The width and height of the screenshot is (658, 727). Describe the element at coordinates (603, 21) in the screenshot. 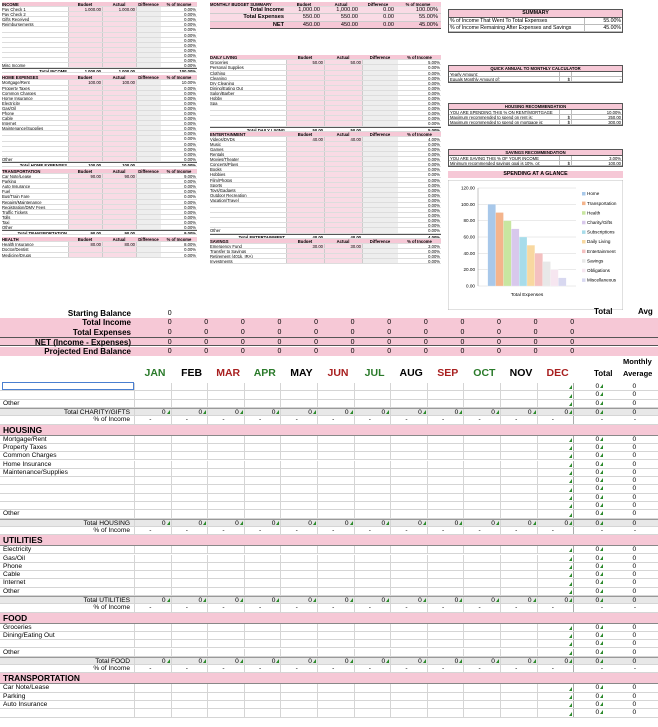

I see `summary-cell: 55.00%` at that location.